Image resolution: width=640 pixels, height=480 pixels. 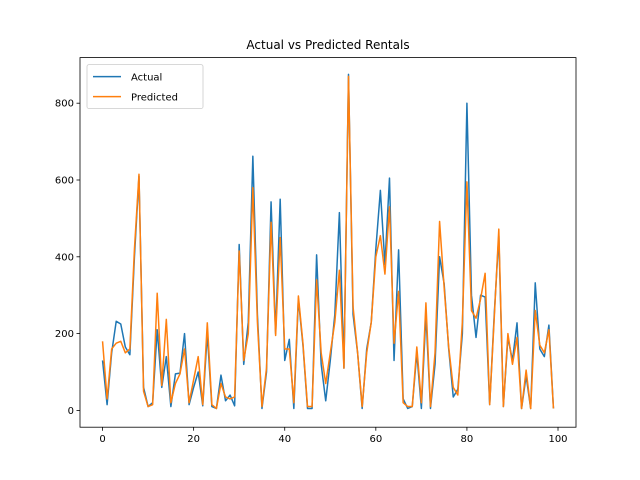 What do you see at coordinates (467, 439) in the screenshot?
I see `x-tick-label: 80` at bounding box center [467, 439].